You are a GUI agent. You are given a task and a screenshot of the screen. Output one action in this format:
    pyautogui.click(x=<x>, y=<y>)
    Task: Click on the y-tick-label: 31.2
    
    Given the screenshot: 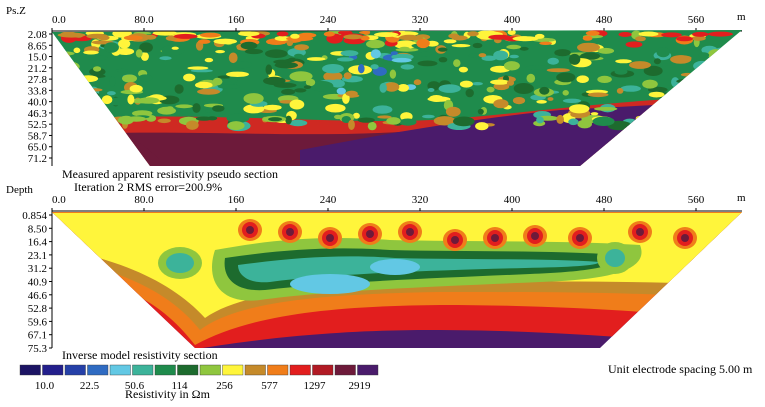 What is the action you would take?
    pyautogui.click(x=37, y=269)
    